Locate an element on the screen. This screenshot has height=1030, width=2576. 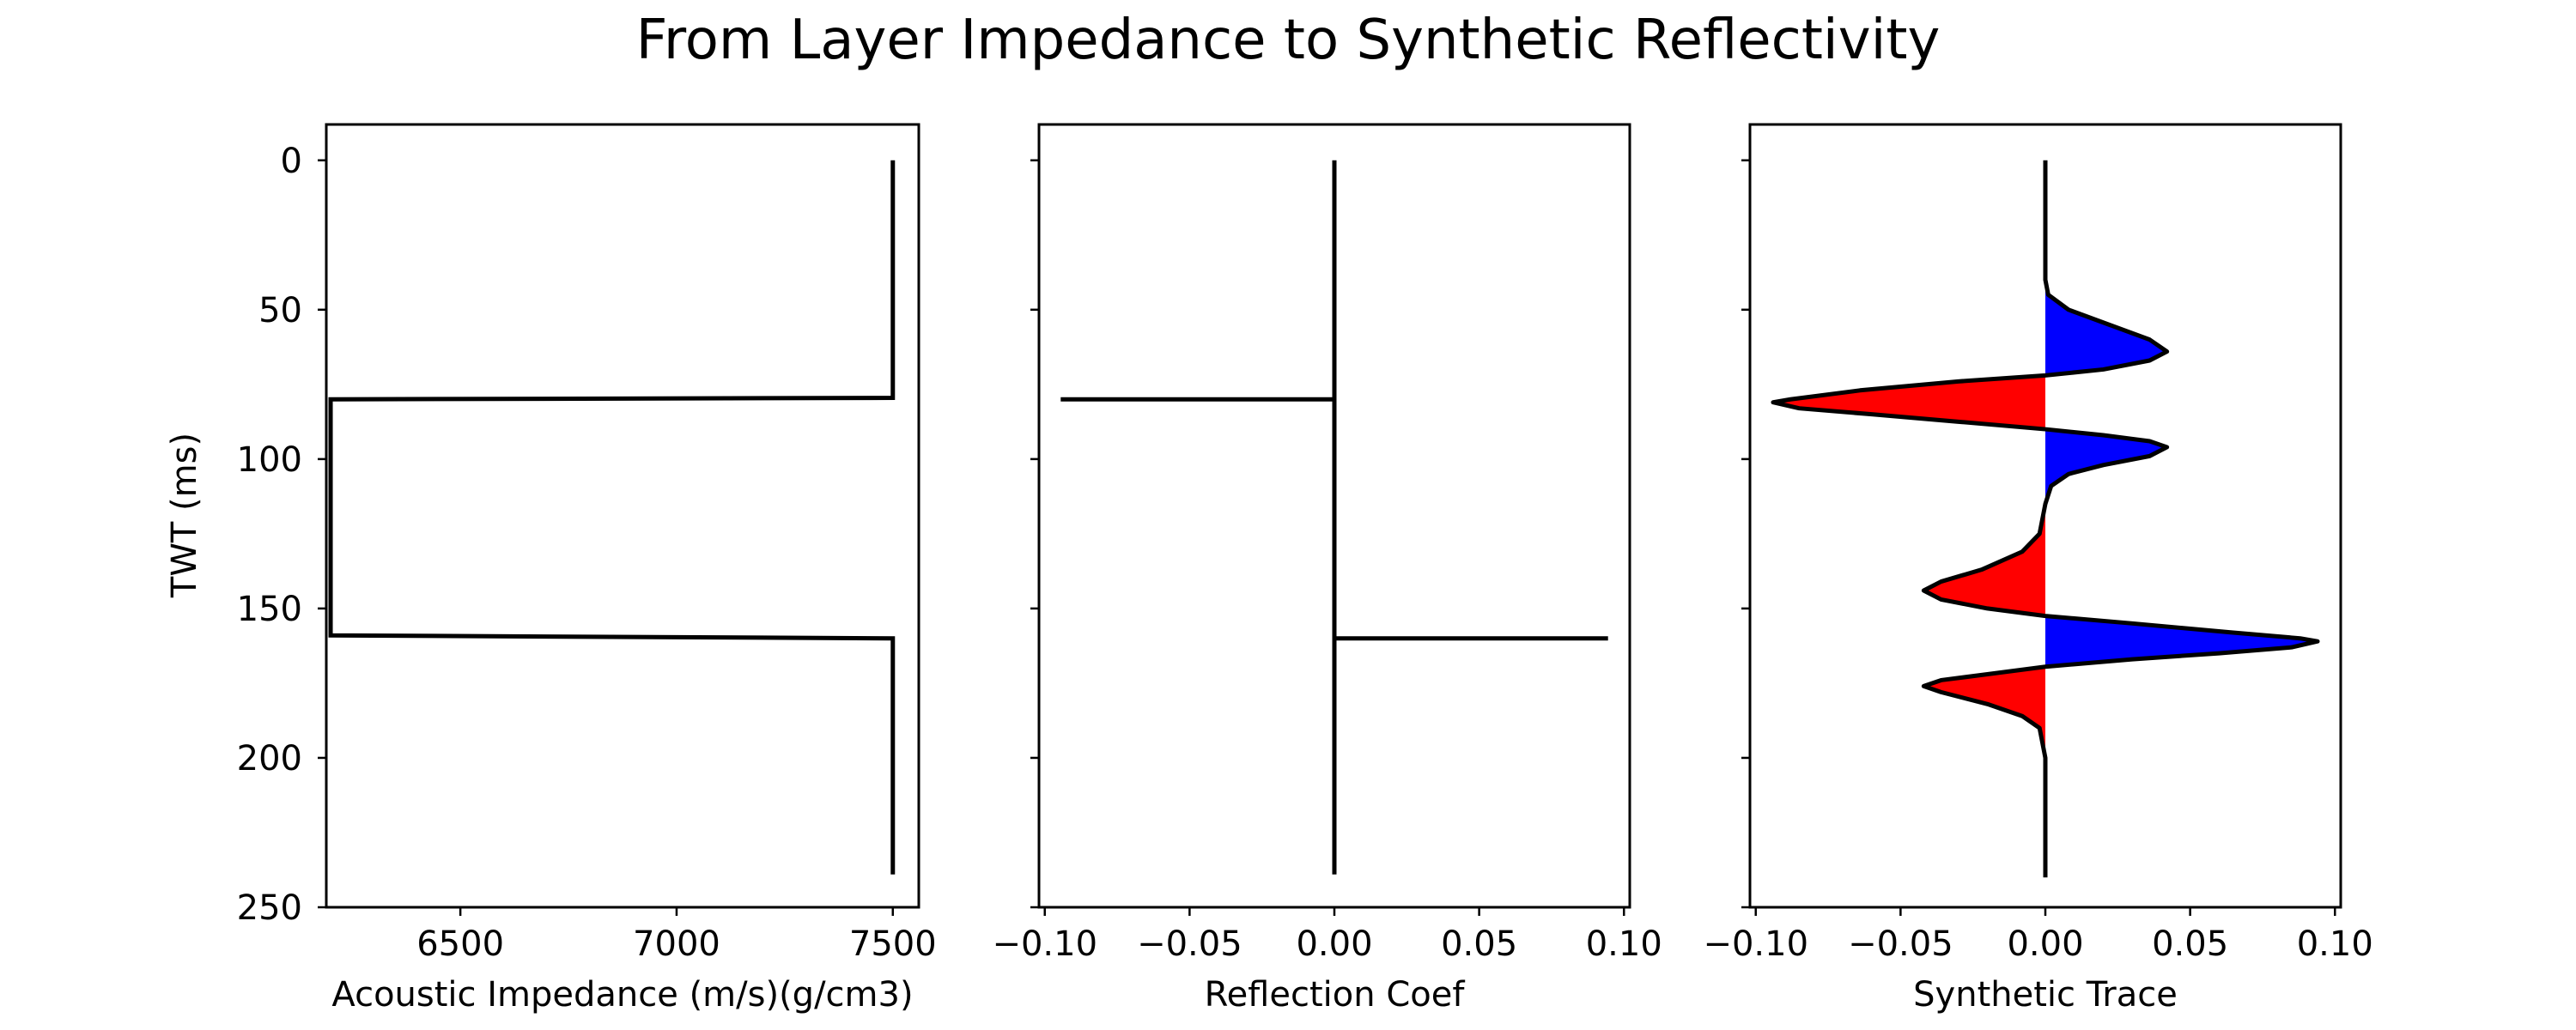
x-tick-label: 7000 is located at coordinates (676, 944).